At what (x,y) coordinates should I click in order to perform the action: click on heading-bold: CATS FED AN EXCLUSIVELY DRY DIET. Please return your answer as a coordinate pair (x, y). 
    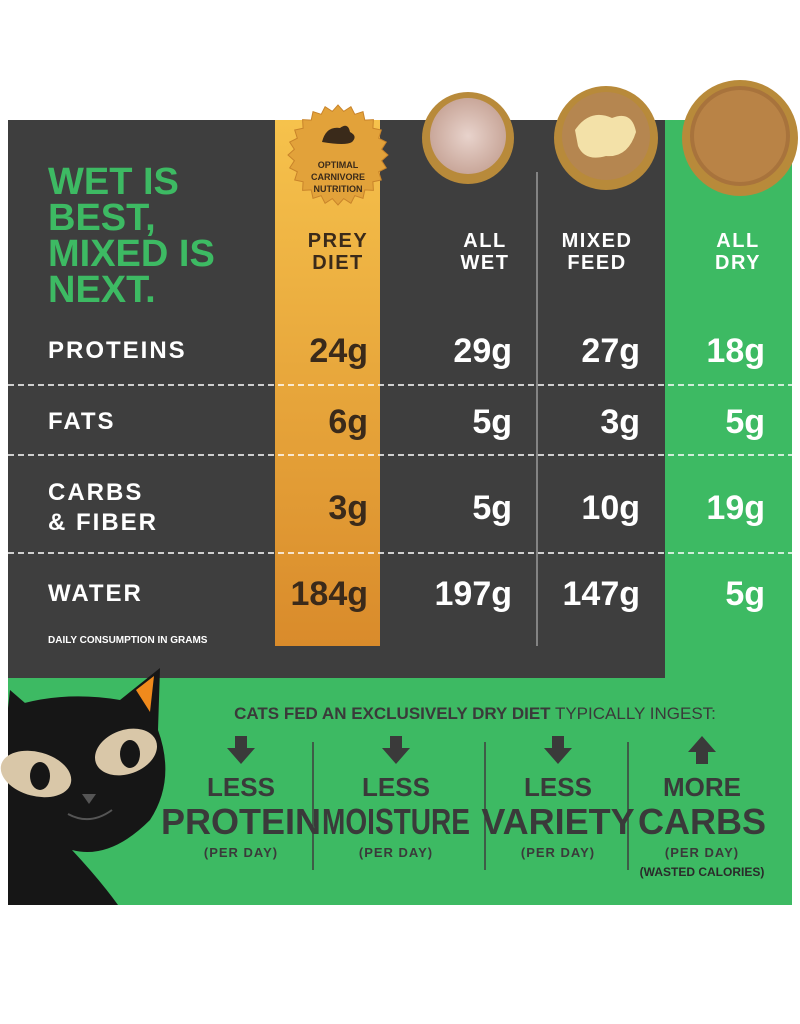
    Looking at the image, I should click on (392, 713).